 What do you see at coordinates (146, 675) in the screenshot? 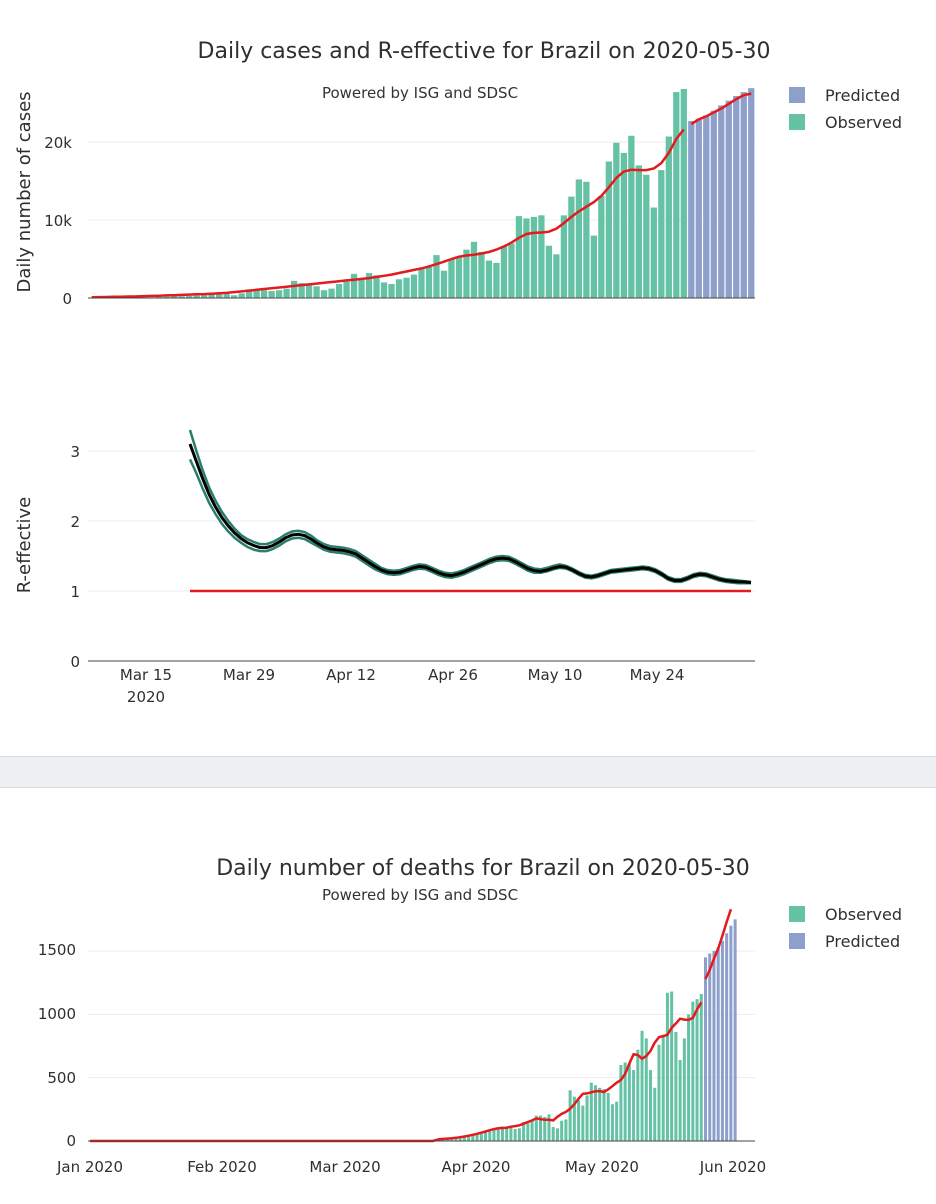
I see `reff-xtick-mar15: Mar 15` at bounding box center [146, 675].